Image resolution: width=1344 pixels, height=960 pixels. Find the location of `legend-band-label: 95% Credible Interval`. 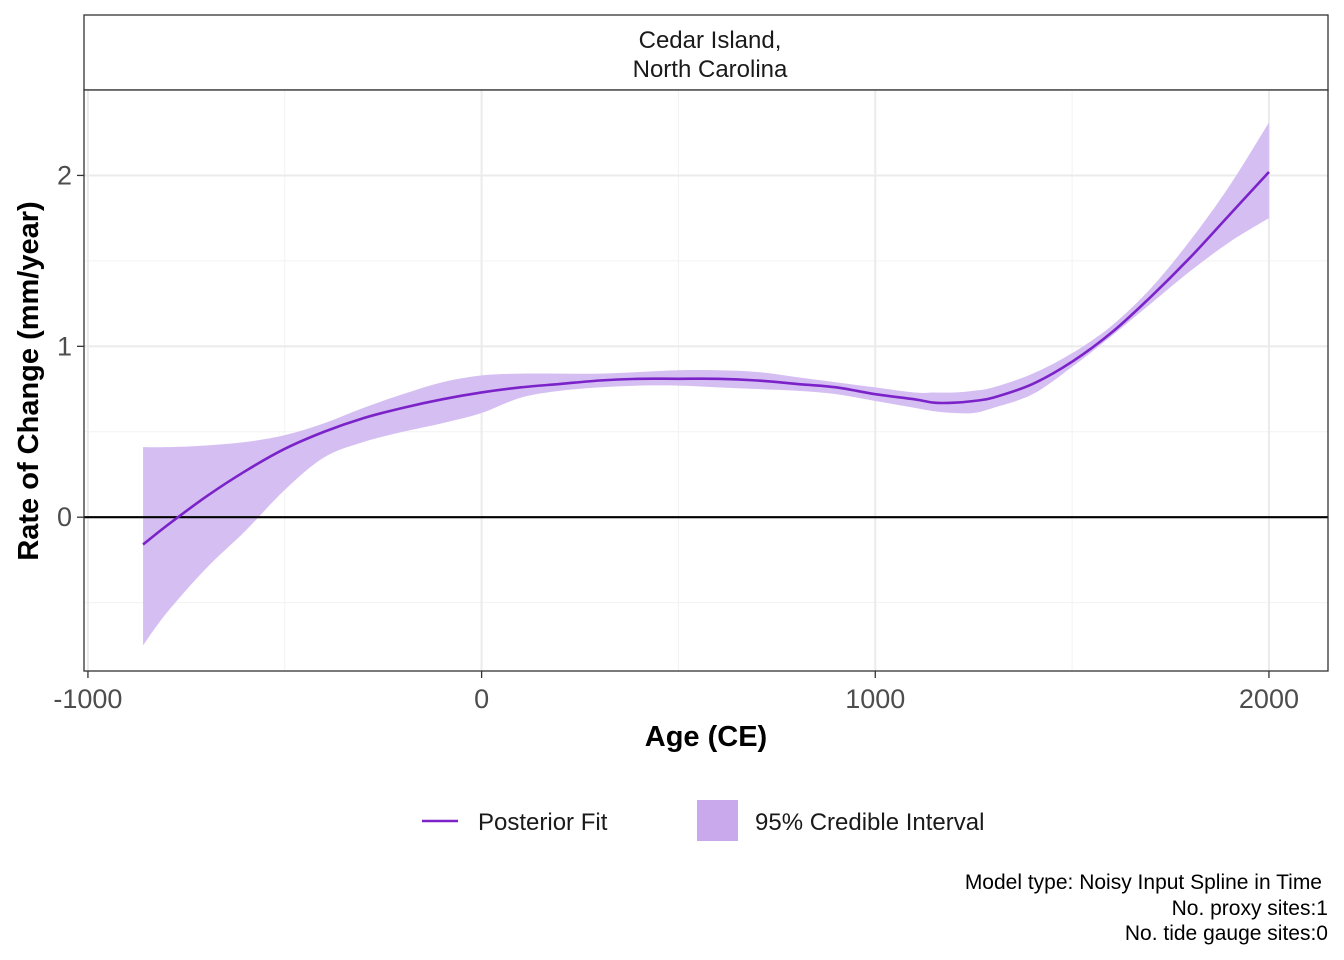

legend-band-label: 95% Credible Interval is located at coordinates (869, 822).